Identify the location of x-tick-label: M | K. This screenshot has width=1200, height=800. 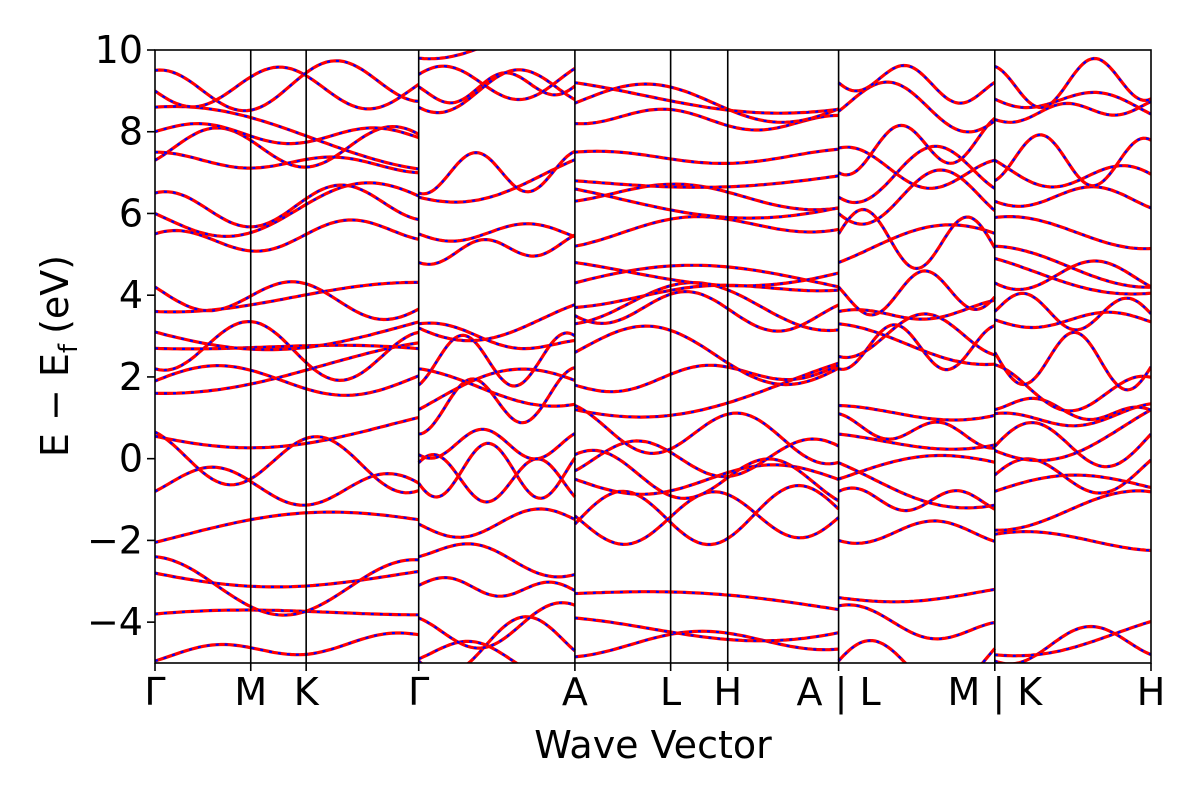
(995, 692).